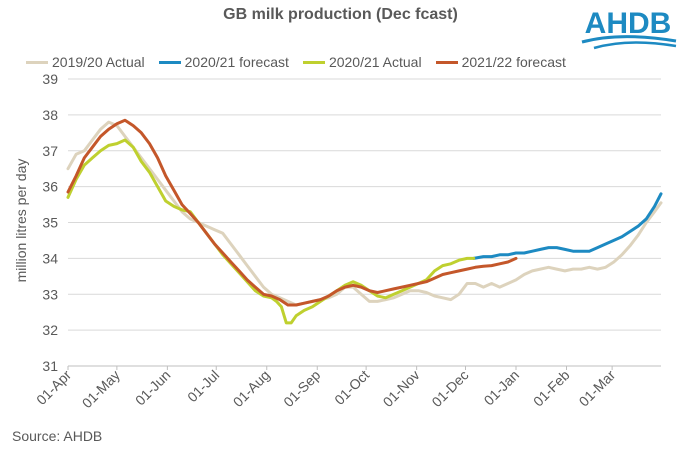  What do you see at coordinates (513, 62) in the screenshot?
I see `legend-label: 2021/22 forecast` at bounding box center [513, 62].